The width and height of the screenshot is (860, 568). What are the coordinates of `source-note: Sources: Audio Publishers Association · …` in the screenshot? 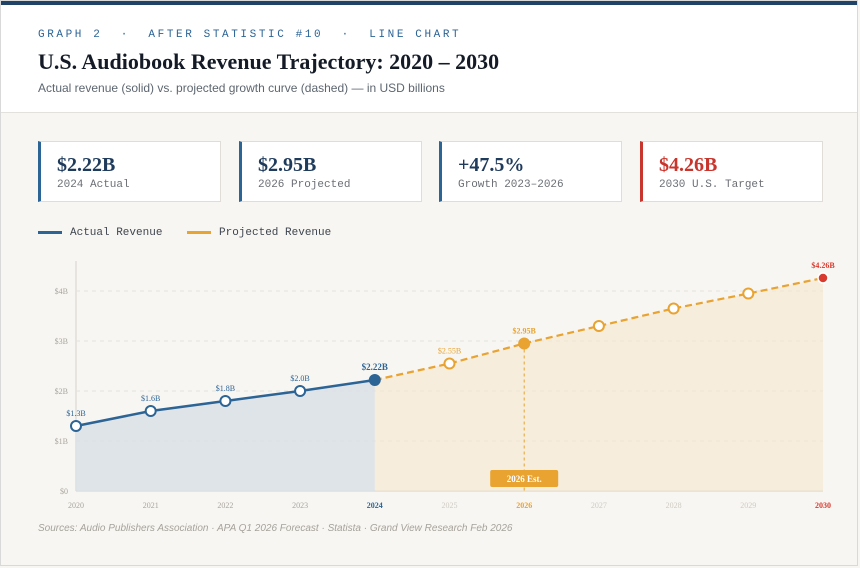 It's located at (275, 528).